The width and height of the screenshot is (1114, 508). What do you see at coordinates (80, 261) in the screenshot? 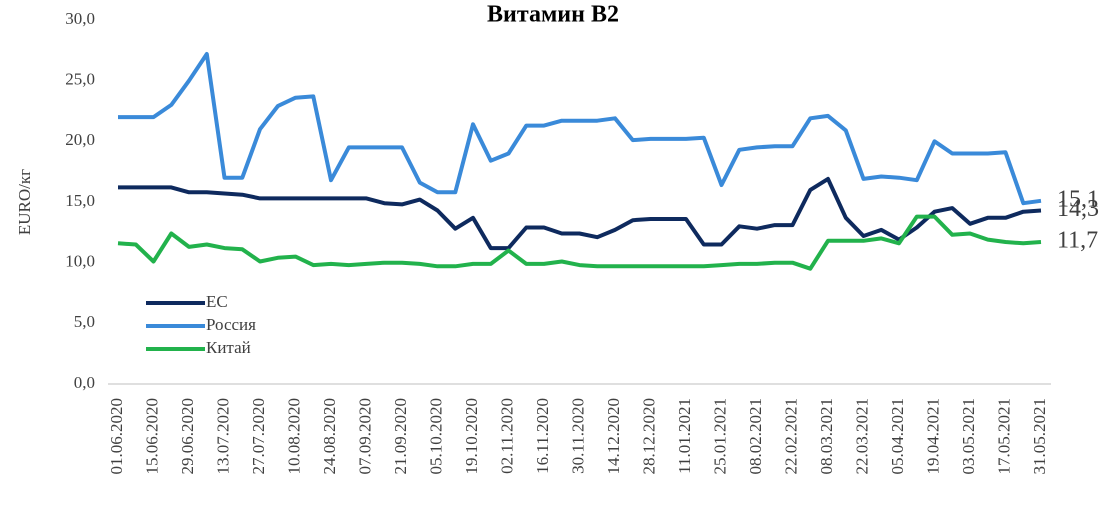
I see `y-tick-label: 10,0` at bounding box center [80, 261].